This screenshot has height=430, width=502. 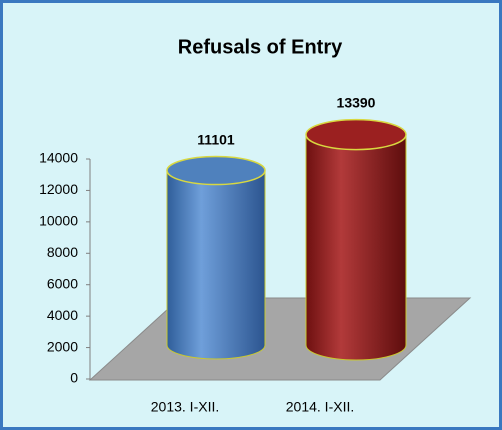 What do you see at coordinates (216, 139) in the screenshot?
I see `data-label: 11101` at bounding box center [216, 139].